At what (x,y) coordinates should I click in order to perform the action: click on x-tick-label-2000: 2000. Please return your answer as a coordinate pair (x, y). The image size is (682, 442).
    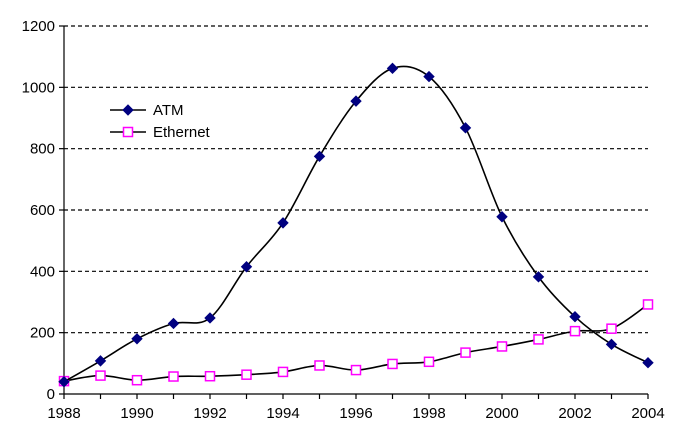
    Looking at the image, I should click on (501, 413).